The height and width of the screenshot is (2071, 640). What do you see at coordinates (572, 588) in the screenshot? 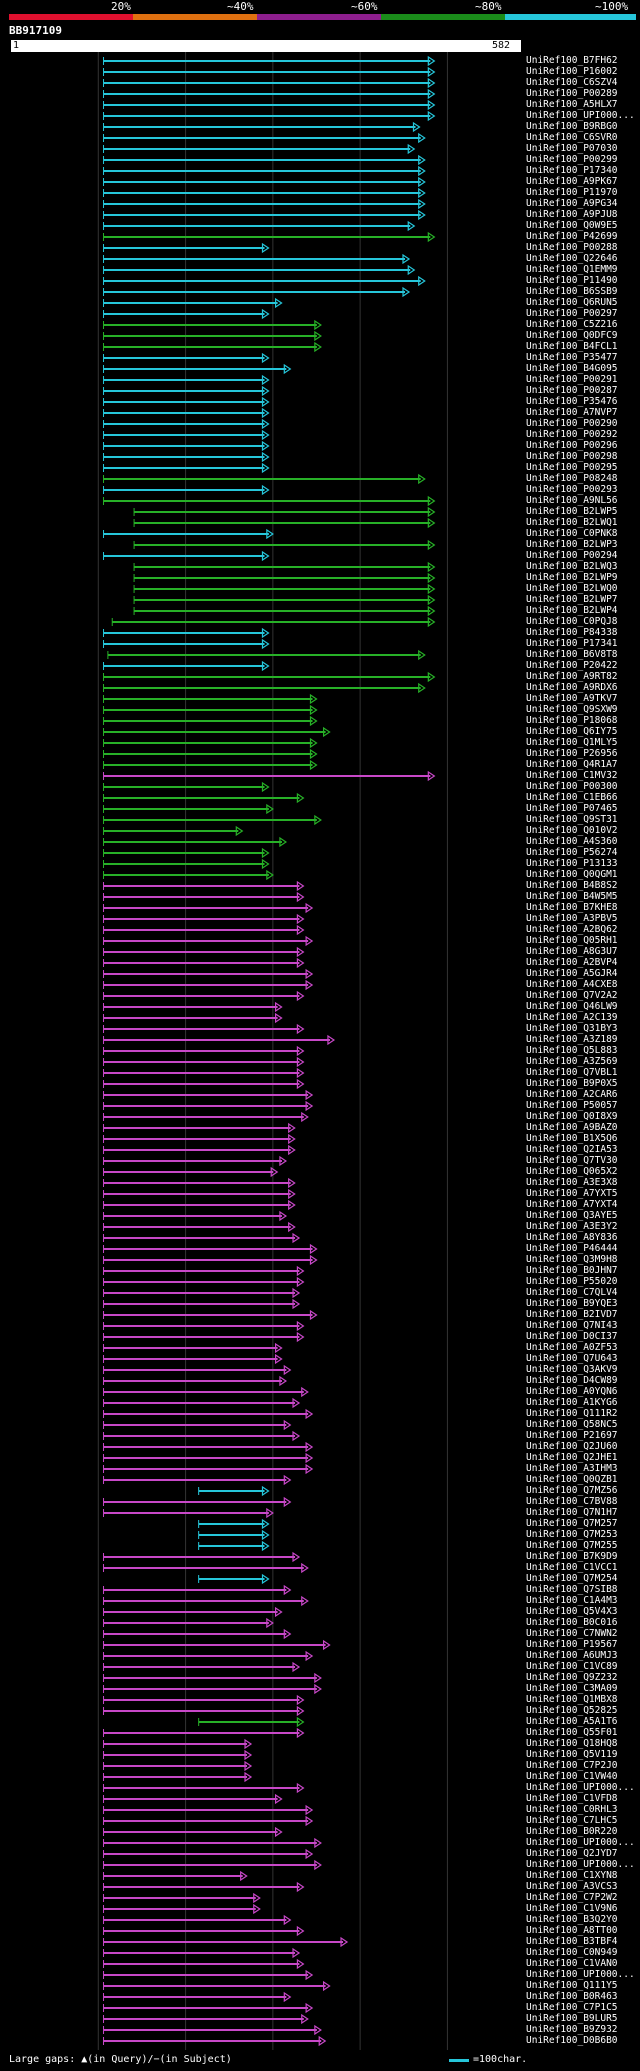
I see `hit-label: UniRef100_B2LWQ0` at bounding box center [572, 588].